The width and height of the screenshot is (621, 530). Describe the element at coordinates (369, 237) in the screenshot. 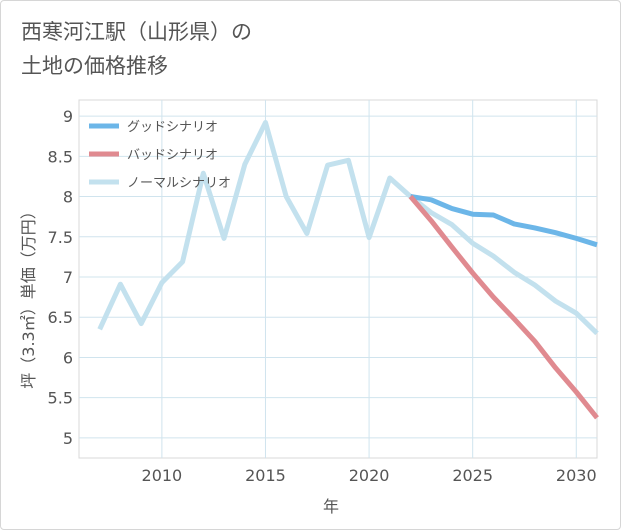

I see `point-normal-2020` at that location.